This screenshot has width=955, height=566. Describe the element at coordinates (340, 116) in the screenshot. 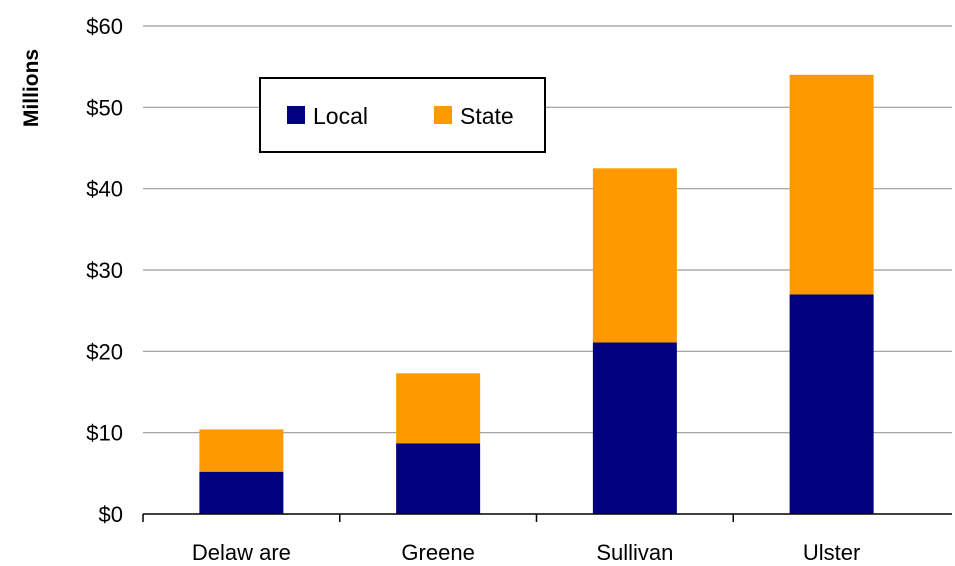

I see `legend-label-local: Local` at that location.